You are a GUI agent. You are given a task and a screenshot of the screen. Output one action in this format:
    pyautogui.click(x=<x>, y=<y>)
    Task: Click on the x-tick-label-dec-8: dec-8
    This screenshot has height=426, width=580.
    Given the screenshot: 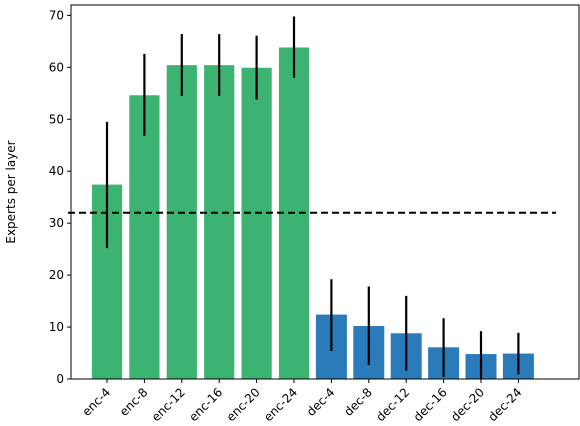 What is the action you would take?
    pyautogui.click(x=358, y=402)
    